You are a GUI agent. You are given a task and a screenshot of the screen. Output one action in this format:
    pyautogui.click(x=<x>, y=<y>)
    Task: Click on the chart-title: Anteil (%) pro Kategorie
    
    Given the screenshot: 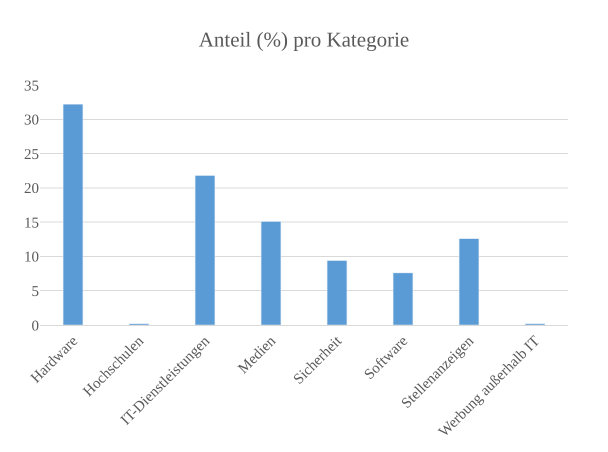 What is the action you would take?
    pyautogui.click(x=304, y=39)
    